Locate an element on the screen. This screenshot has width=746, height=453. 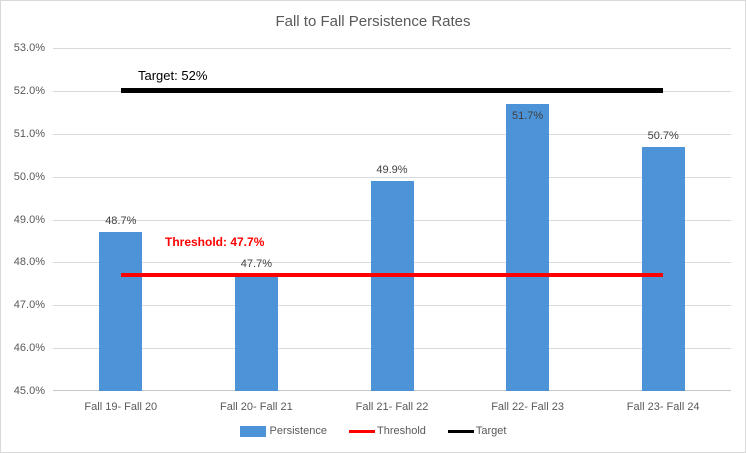
legend-item-target: Target is located at coordinates (477, 431).